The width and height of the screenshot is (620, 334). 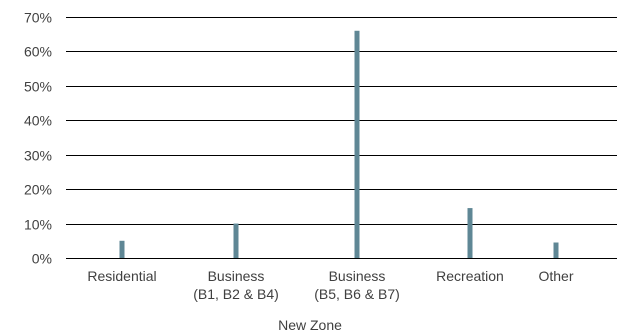 What do you see at coordinates (38, 190) in the screenshot?
I see `y-tick-label-20: 20%` at bounding box center [38, 190].